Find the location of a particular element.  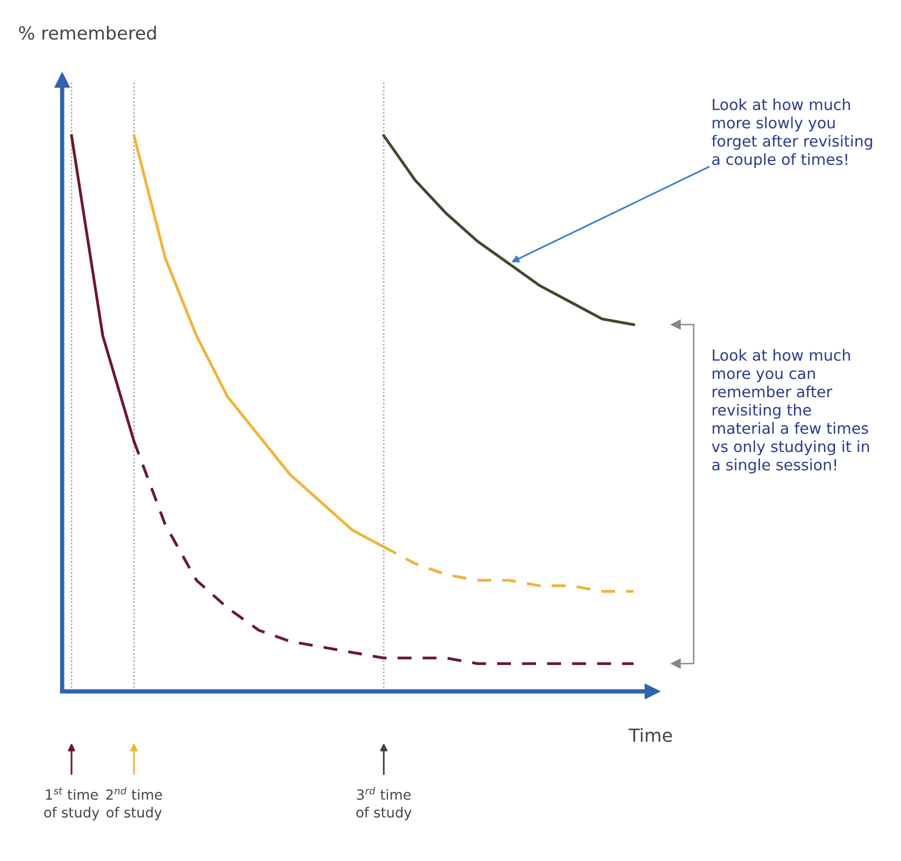

text: Look at how much more you can remember after revisiting the material a few times vs only studying it in a single session! is located at coordinates (790, 411).